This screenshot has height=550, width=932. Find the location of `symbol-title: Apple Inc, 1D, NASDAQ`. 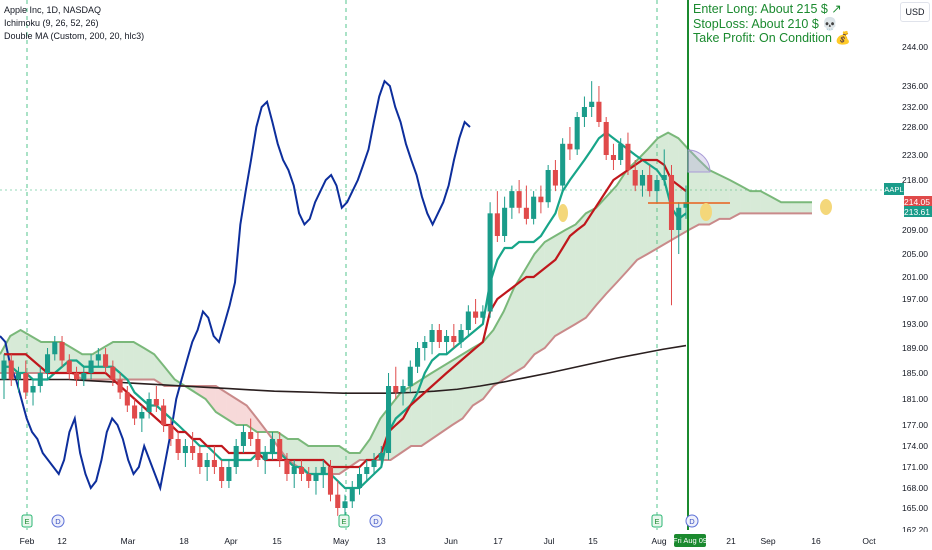

symbol-title: Apple Inc, 1D, NASDAQ is located at coordinates (53, 10).